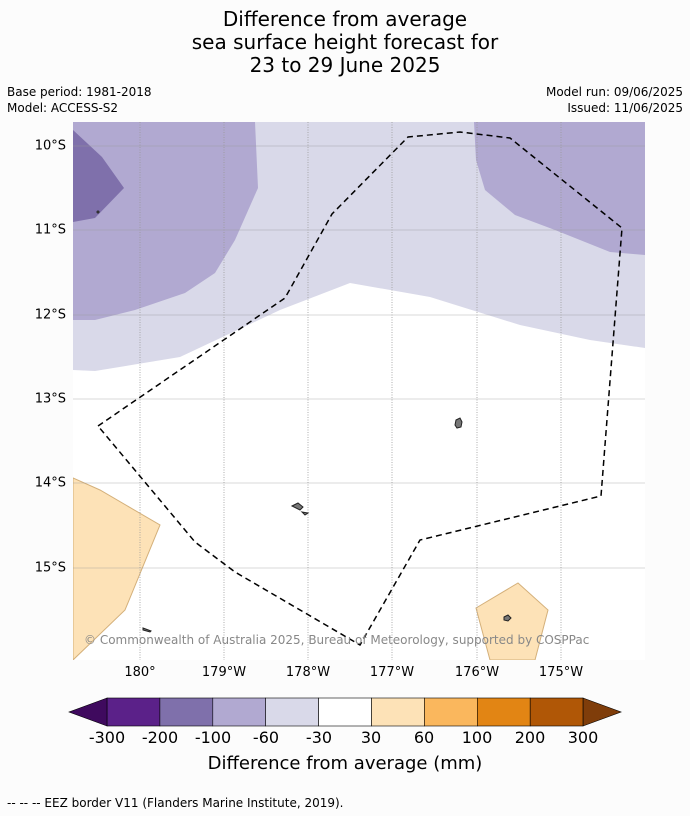 This screenshot has height=816, width=690. I want to click on colorbar-tick: -100, so click(213, 737).